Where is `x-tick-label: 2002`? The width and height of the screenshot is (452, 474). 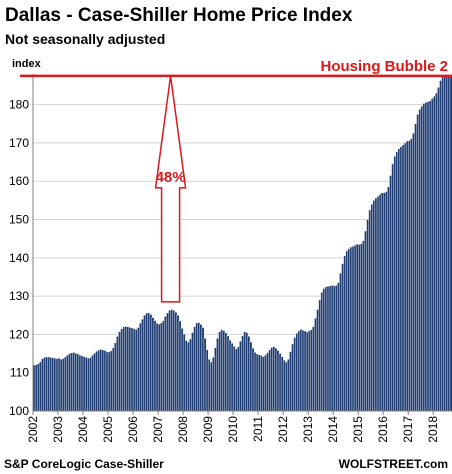 x-tick-label: 2002 is located at coordinates (33, 429).